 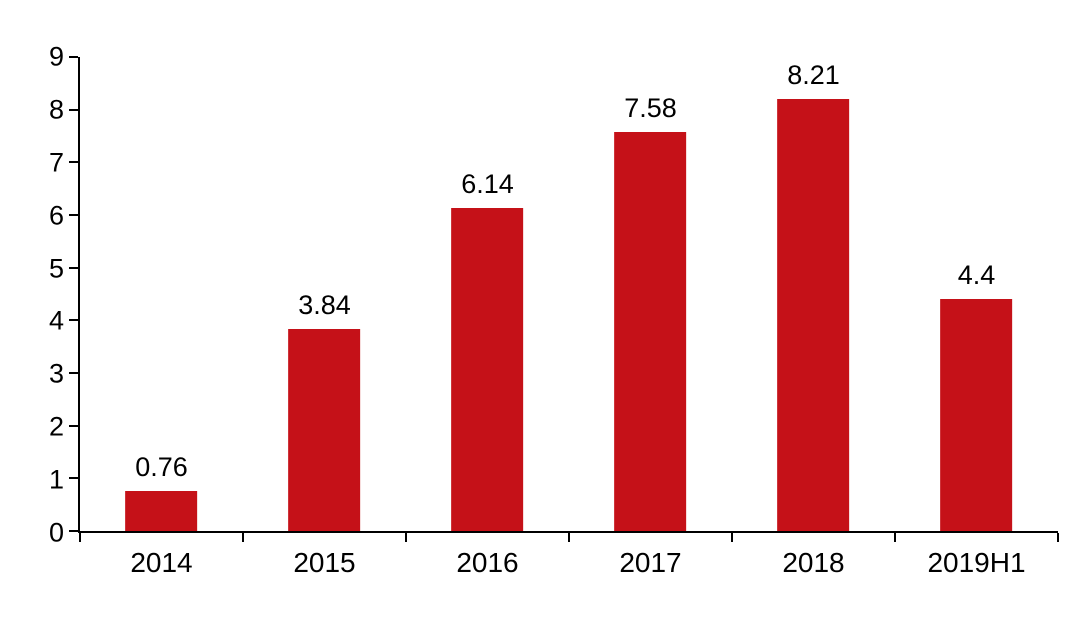 What do you see at coordinates (56, 426) in the screenshot?
I see `y-tick-label: 2` at bounding box center [56, 426].